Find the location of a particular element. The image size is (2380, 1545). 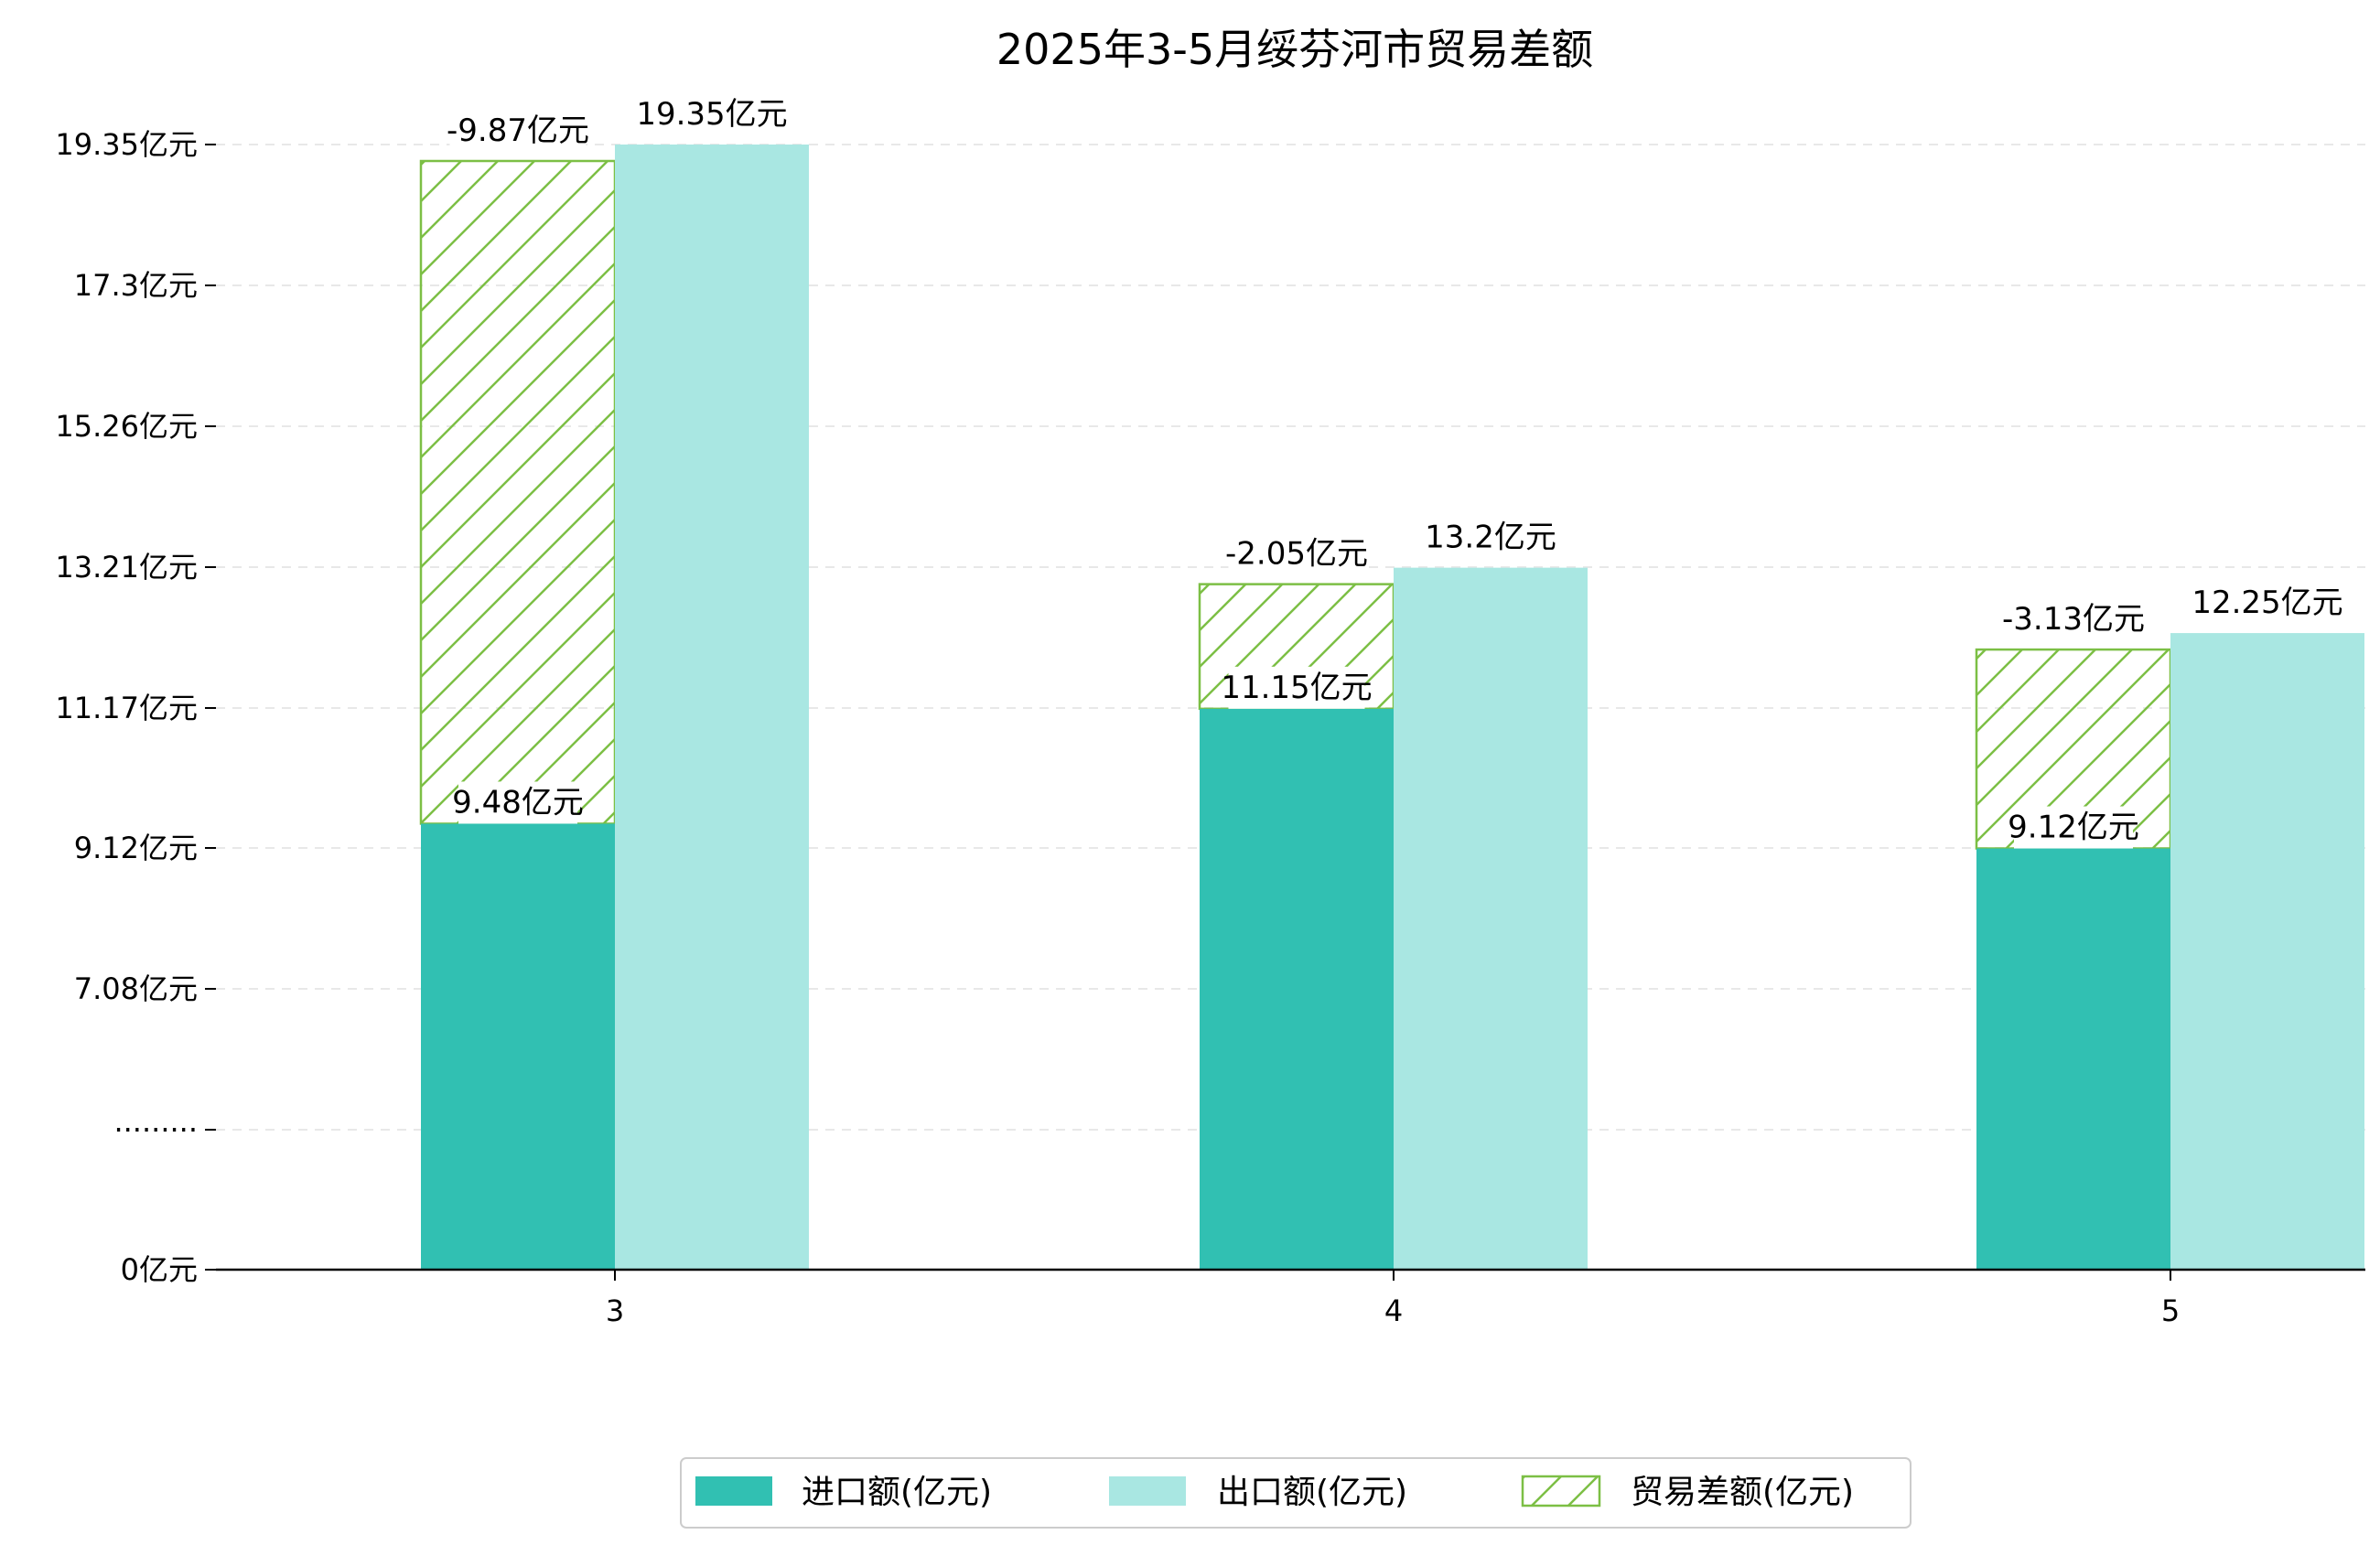

label-balance: -3.13亿元 is located at coordinates (2073, 619).